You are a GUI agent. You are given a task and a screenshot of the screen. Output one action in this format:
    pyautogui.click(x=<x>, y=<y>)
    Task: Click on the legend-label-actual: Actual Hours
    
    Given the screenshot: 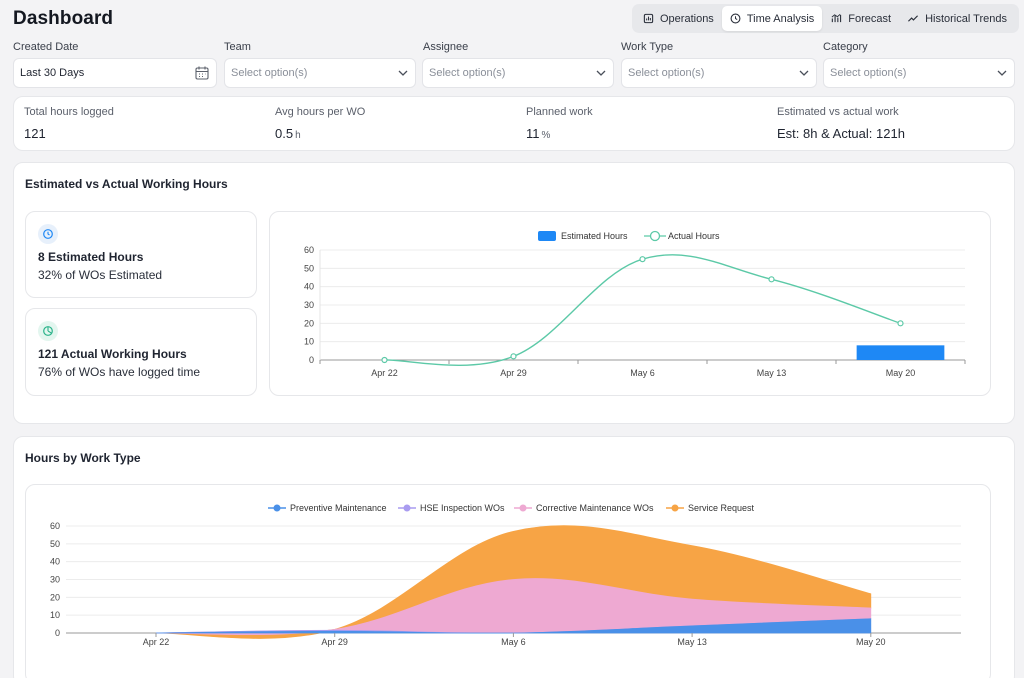 What is the action you would take?
    pyautogui.click(x=694, y=236)
    